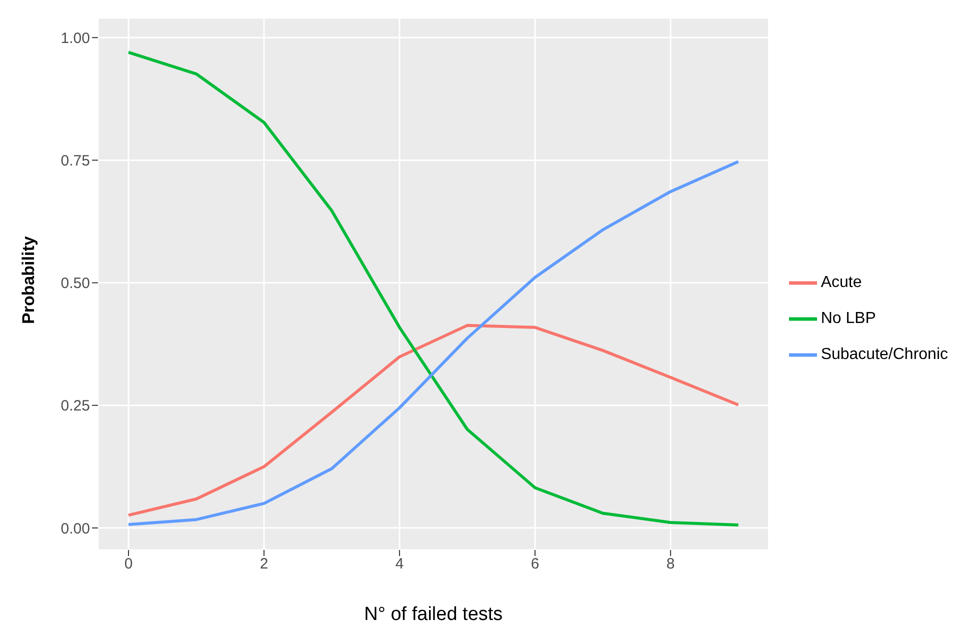 This screenshot has height=638, width=976. Describe the element at coordinates (75, 529) in the screenshot. I see `y-tick-label: 0.00` at that location.